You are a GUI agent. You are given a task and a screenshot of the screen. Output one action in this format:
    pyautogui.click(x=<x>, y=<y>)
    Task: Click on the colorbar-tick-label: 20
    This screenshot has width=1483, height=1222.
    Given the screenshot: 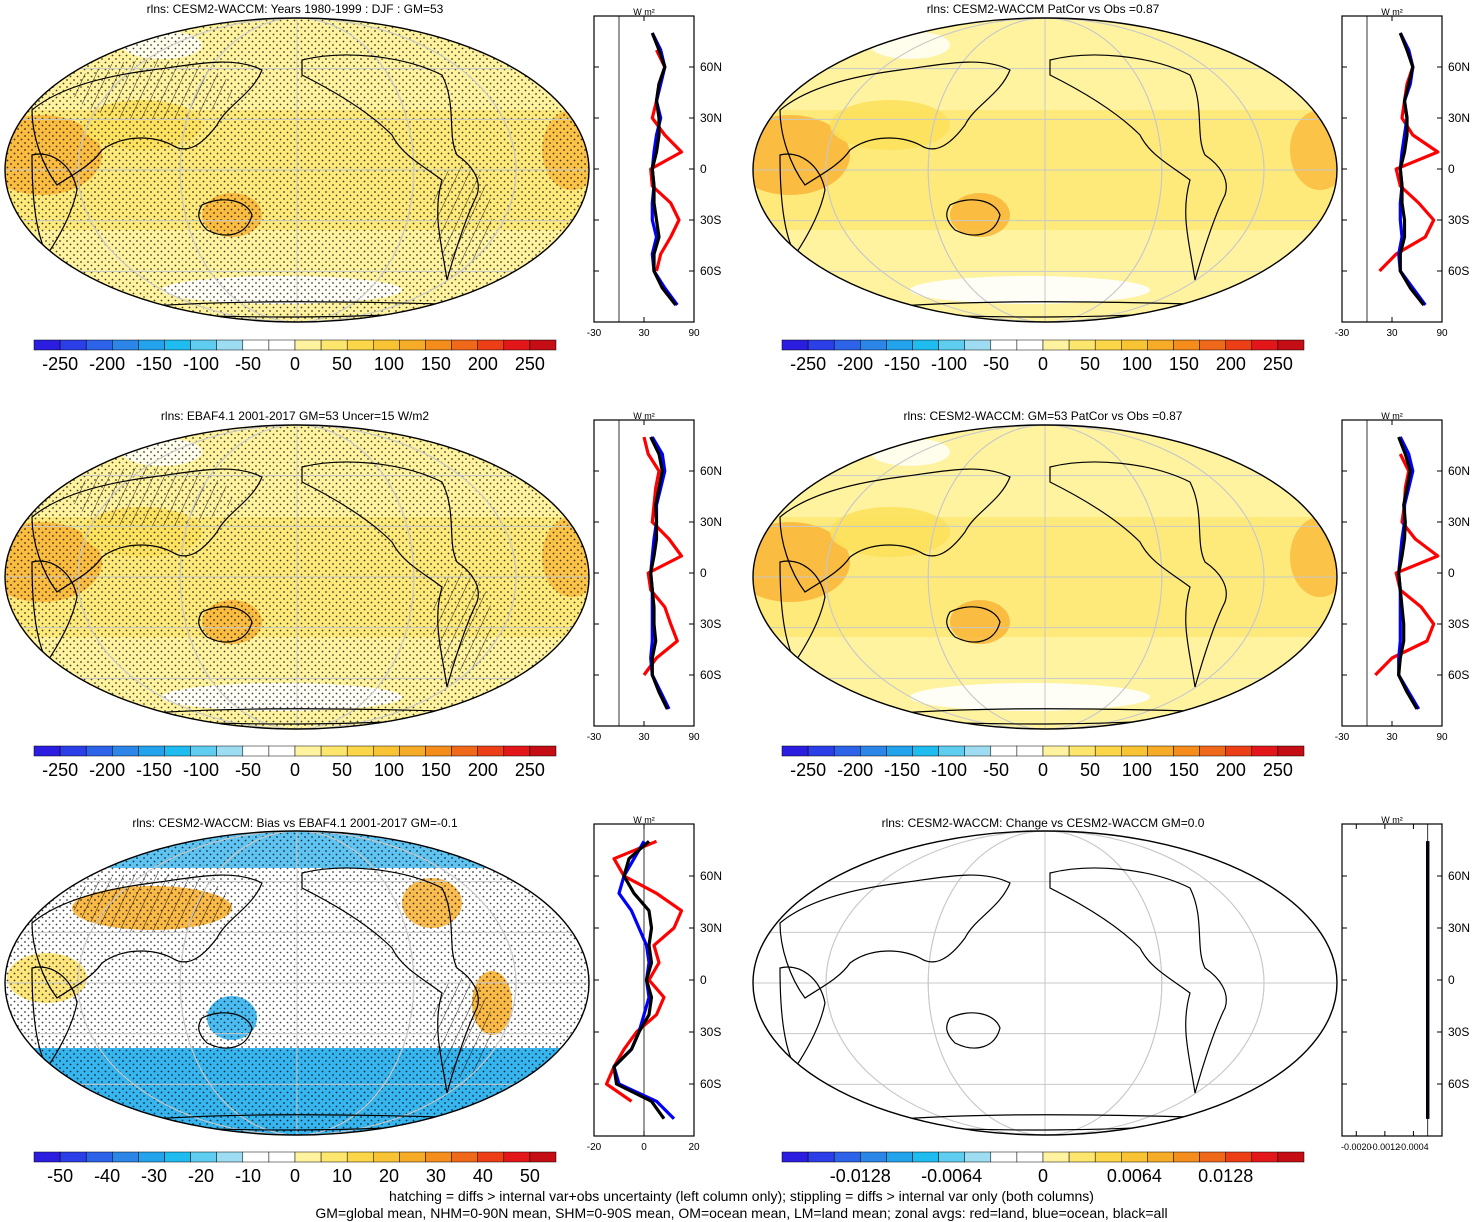 What is the action you would take?
    pyautogui.click(x=389, y=1176)
    